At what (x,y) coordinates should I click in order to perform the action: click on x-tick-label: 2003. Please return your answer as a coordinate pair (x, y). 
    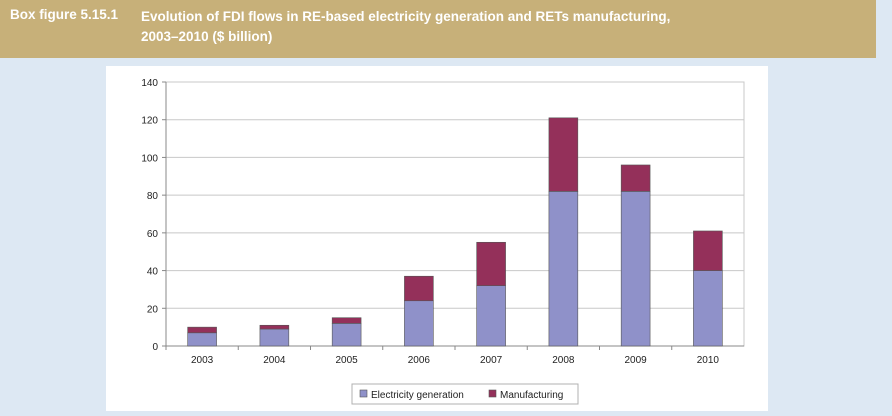
    Looking at the image, I should click on (202, 360).